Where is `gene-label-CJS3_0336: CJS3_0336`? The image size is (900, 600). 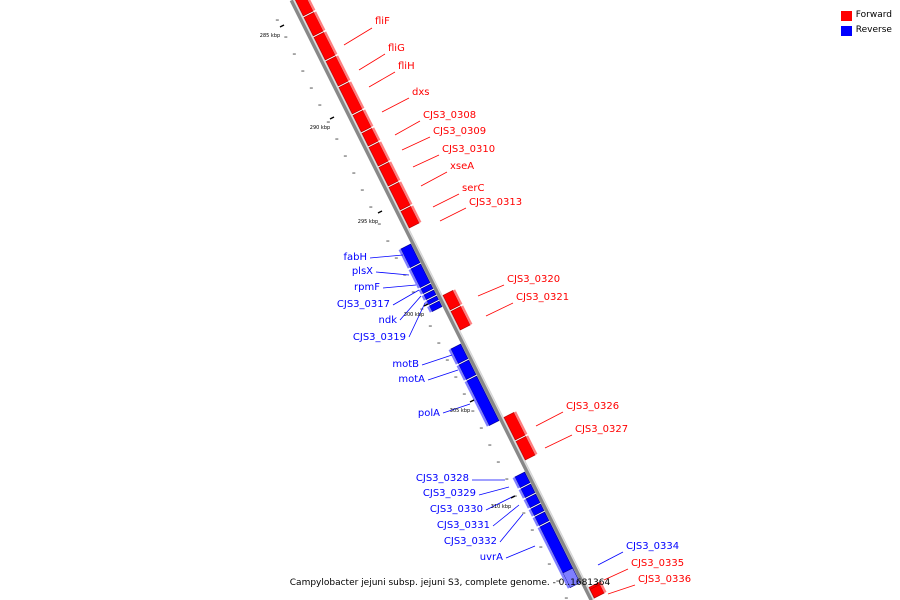
gene-label-CJS3_0336: CJS3_0336 is located at coordinates (664, 579).